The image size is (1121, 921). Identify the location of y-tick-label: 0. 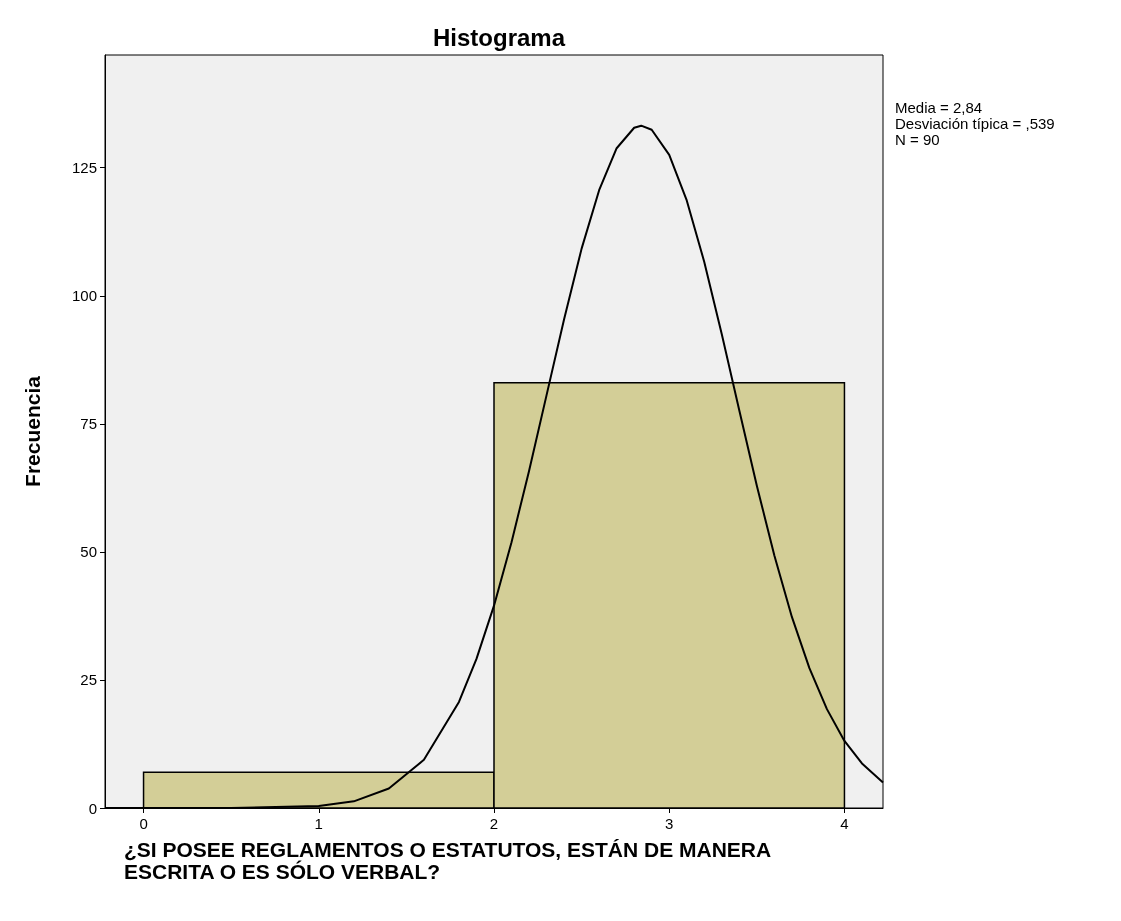
(92, 808).